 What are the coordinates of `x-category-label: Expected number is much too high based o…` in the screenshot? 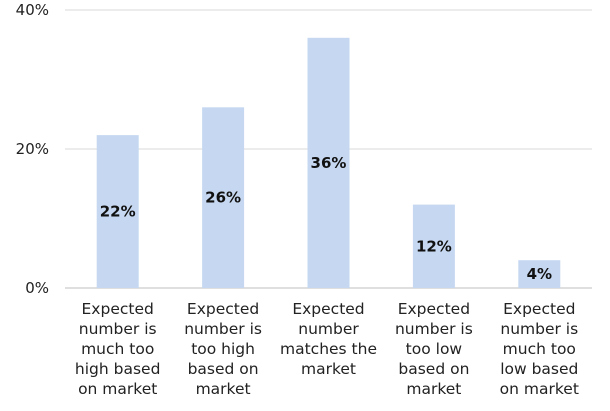 It's located at (117, 349).